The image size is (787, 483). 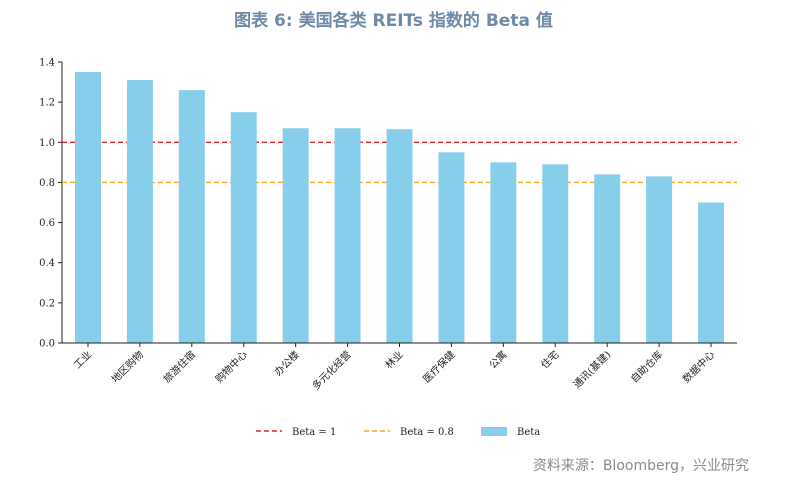 I want to click on y-tick-label: 0.0, so click(x=47, y=344).